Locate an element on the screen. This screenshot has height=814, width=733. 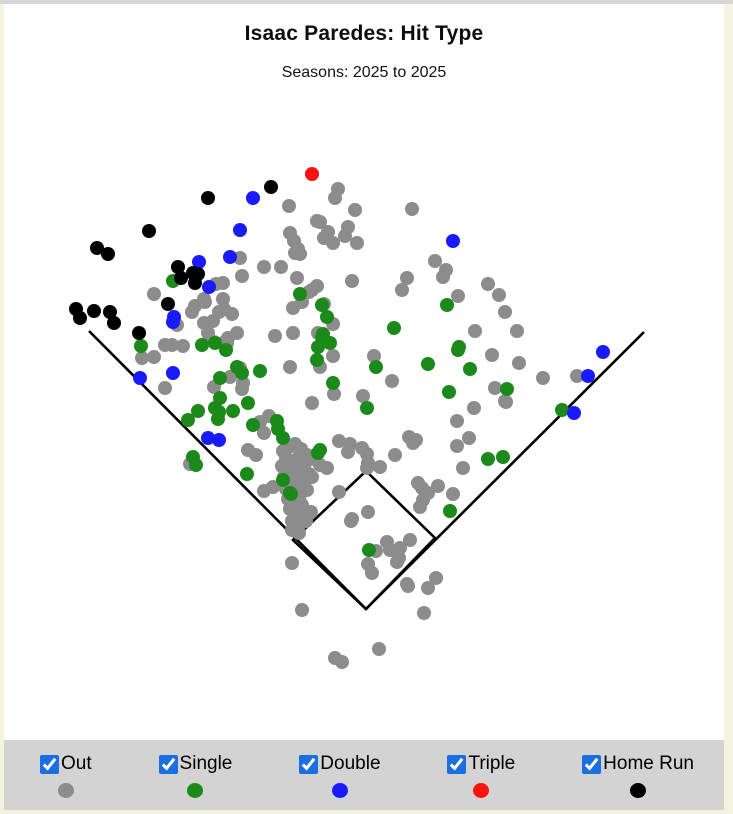
legend-dot-out is located at coordinates (65, 790).